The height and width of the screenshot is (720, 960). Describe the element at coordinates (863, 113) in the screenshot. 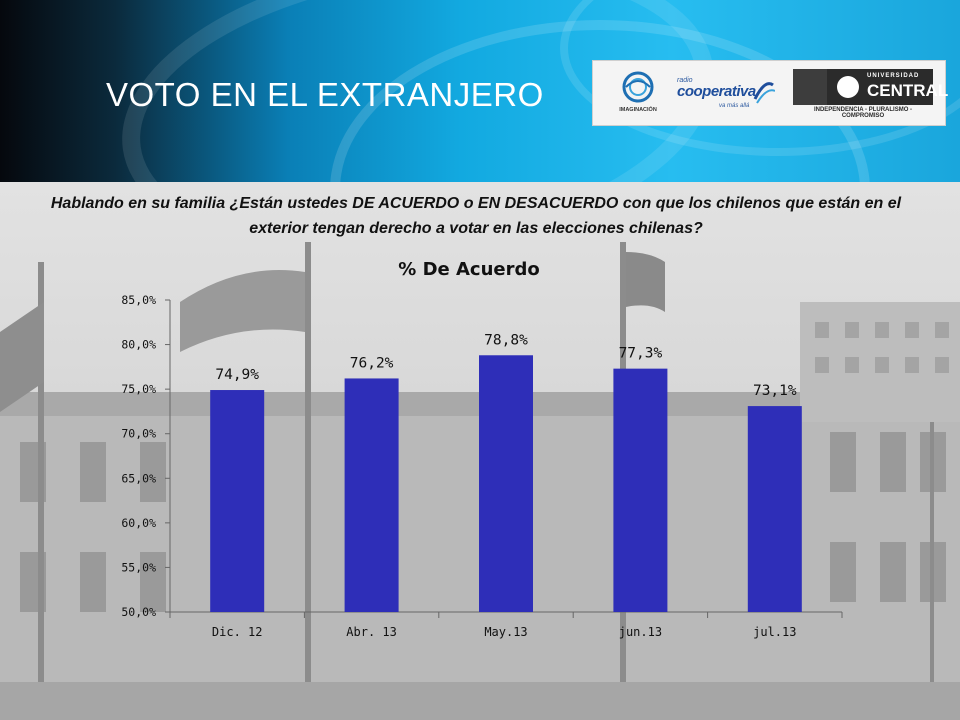

I see `ucen-tagline: INDEPENDENCIA - PLURALISMO - COMPROMISO` at that location.